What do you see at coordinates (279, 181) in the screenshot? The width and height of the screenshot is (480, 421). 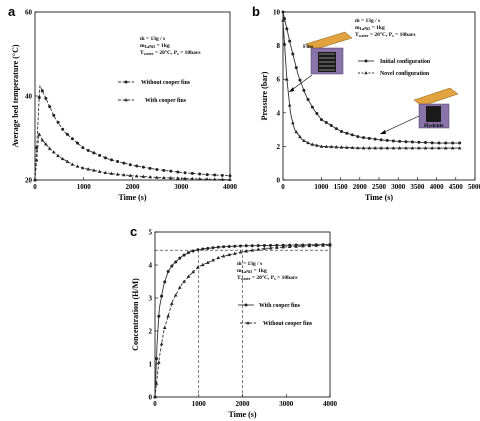 I see `y-tick-label: 0` at bounding box center [279, 181].